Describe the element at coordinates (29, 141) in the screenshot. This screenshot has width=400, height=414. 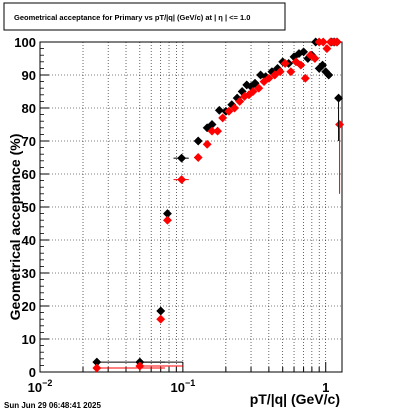
I see `y-tick-label: 70` at that location.